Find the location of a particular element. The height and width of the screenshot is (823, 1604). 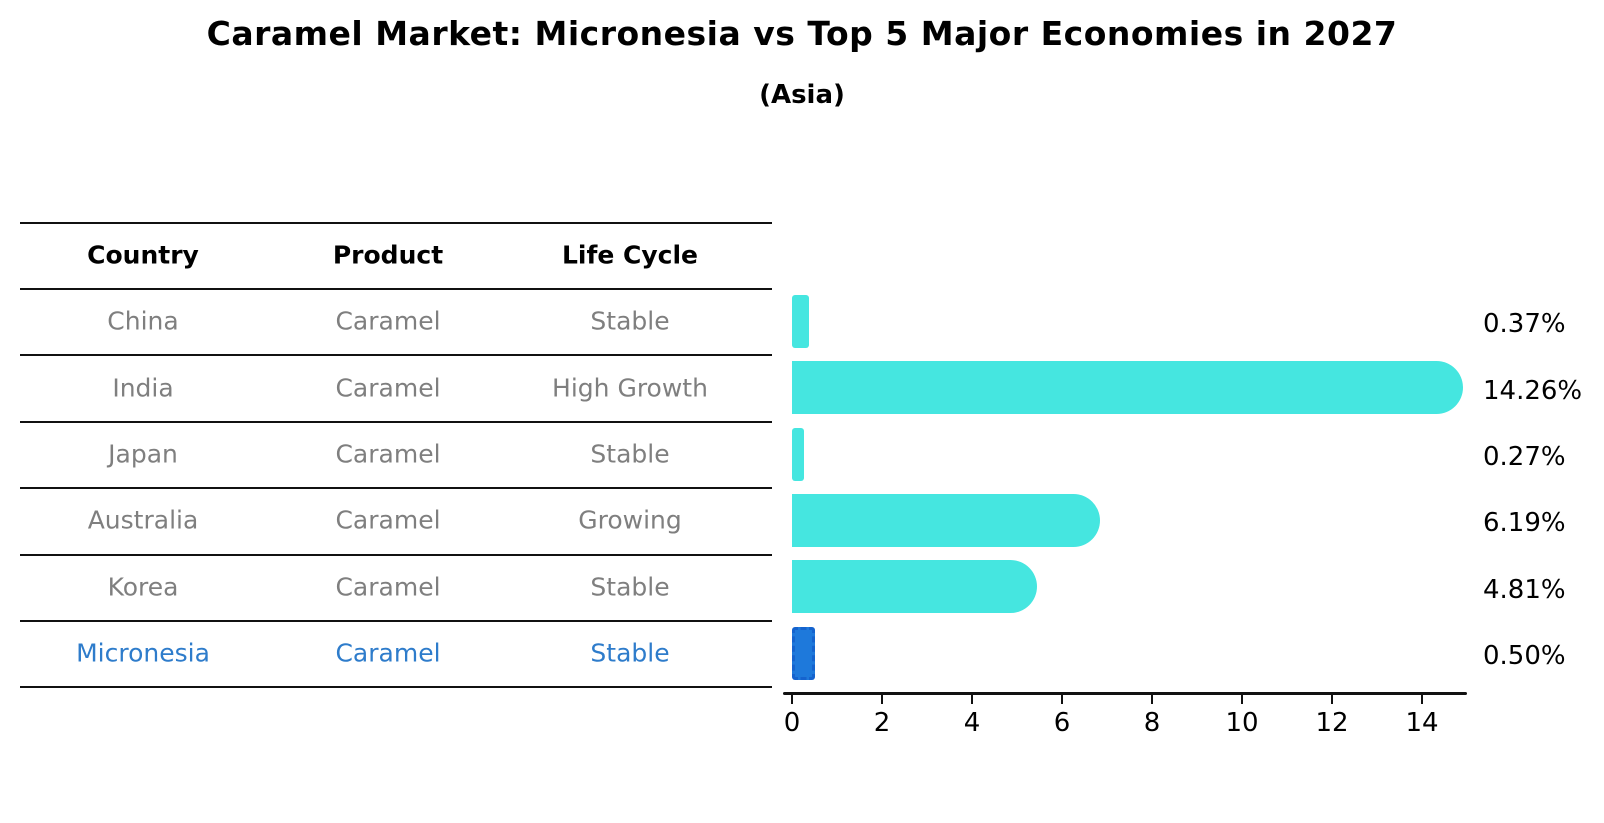

table-cell: India is located at coordinates (143, 388).